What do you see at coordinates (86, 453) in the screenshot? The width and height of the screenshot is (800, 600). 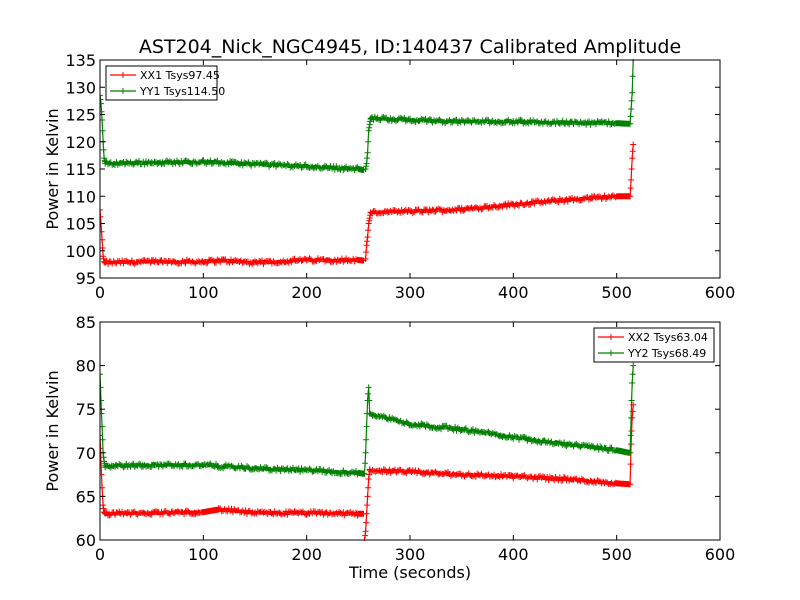 I see `y-tick-label: 70` at bounding box center [86, 453].